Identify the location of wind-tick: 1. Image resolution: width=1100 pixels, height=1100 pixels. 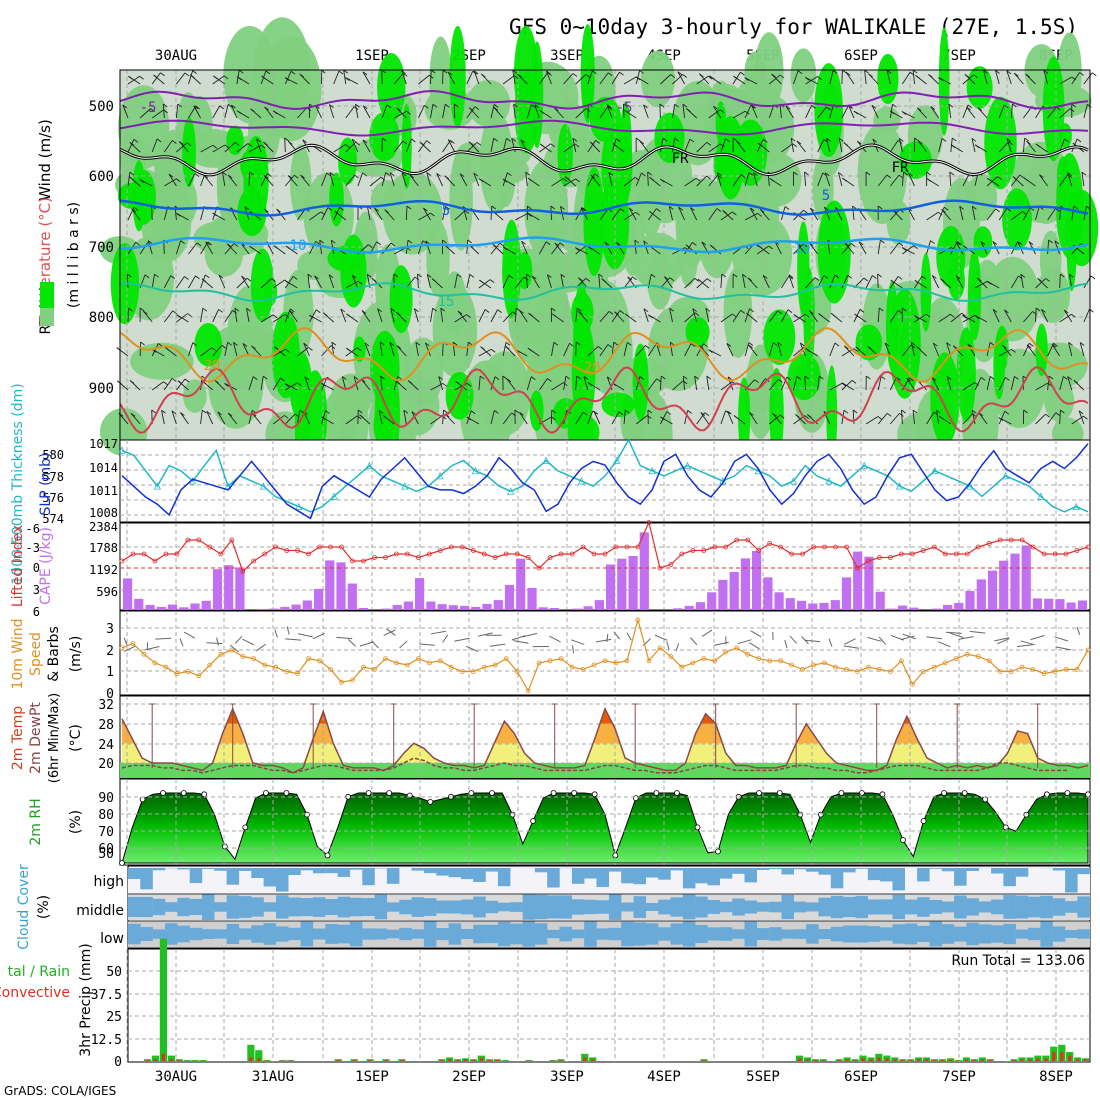
(110, 672).